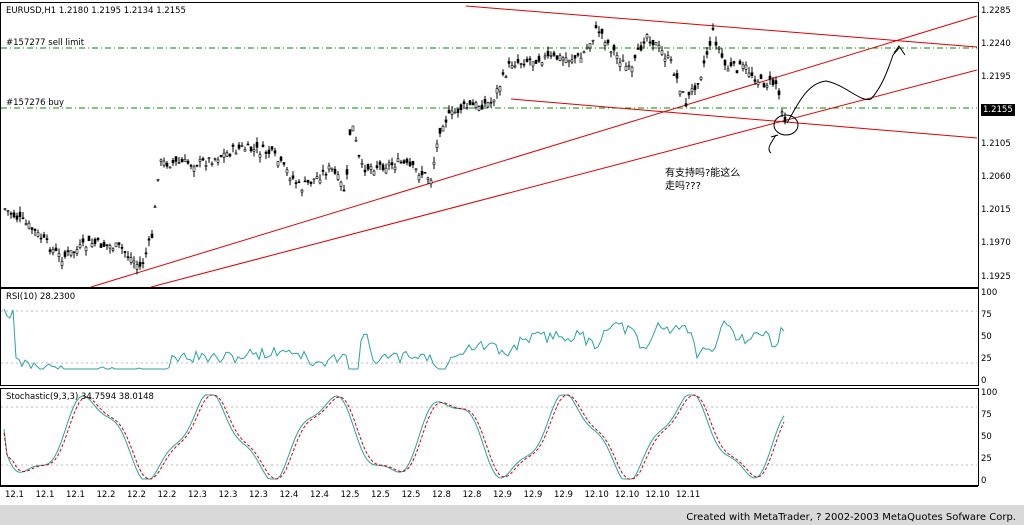 The width and height of the screenshot is (1024, 525). Describe the element at coordinates (996, 243) in the screenshot. I see `price-scale-tick: 1.1970` at that location.